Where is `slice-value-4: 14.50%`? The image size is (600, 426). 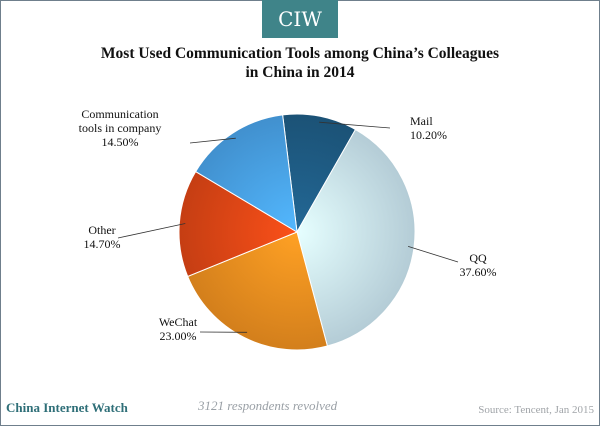
slice-value-4: 14.50% is located at coordinates (120, 142).